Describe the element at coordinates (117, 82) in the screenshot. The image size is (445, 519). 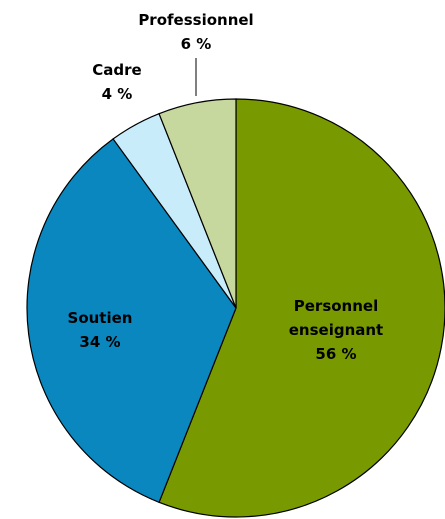
I see `slice-label: Cadre 4 %` at that location.